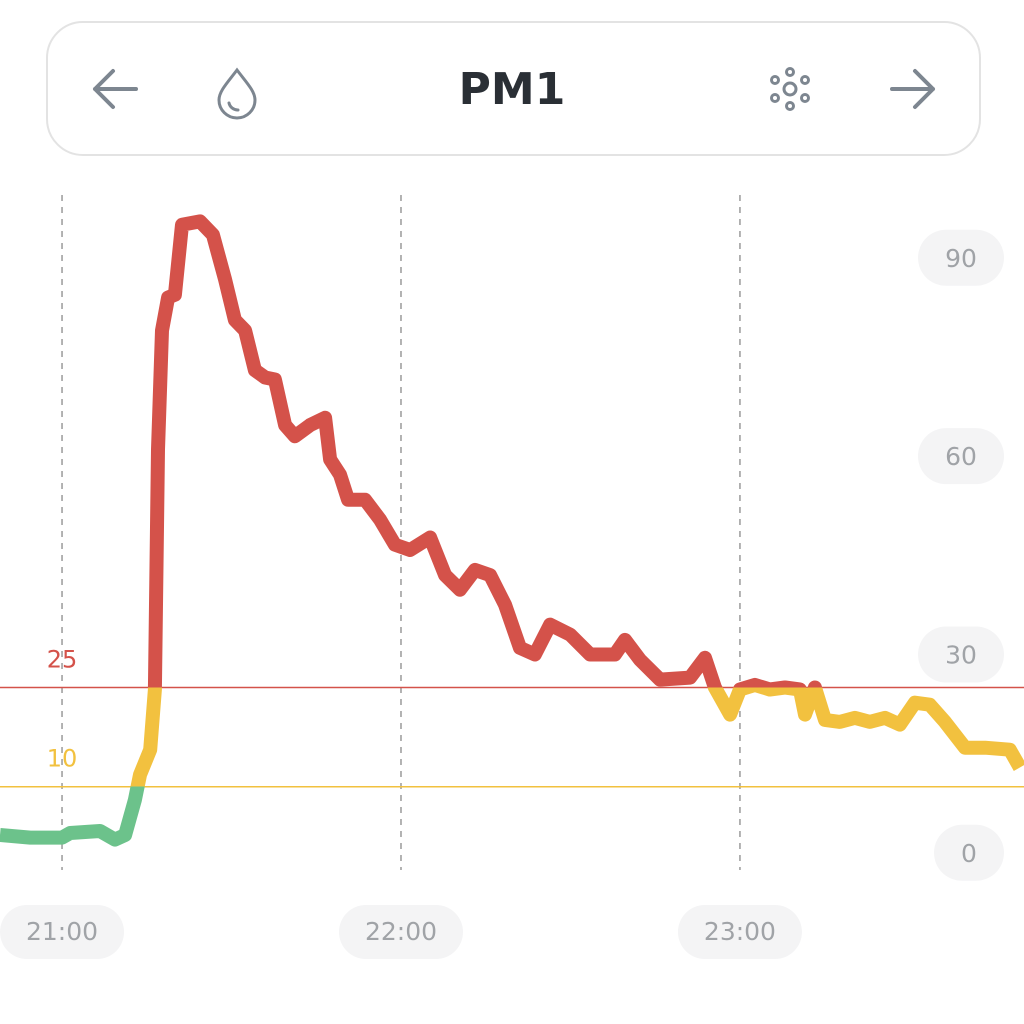  I want to click on y-tick-label: 60, so click(961, 456).